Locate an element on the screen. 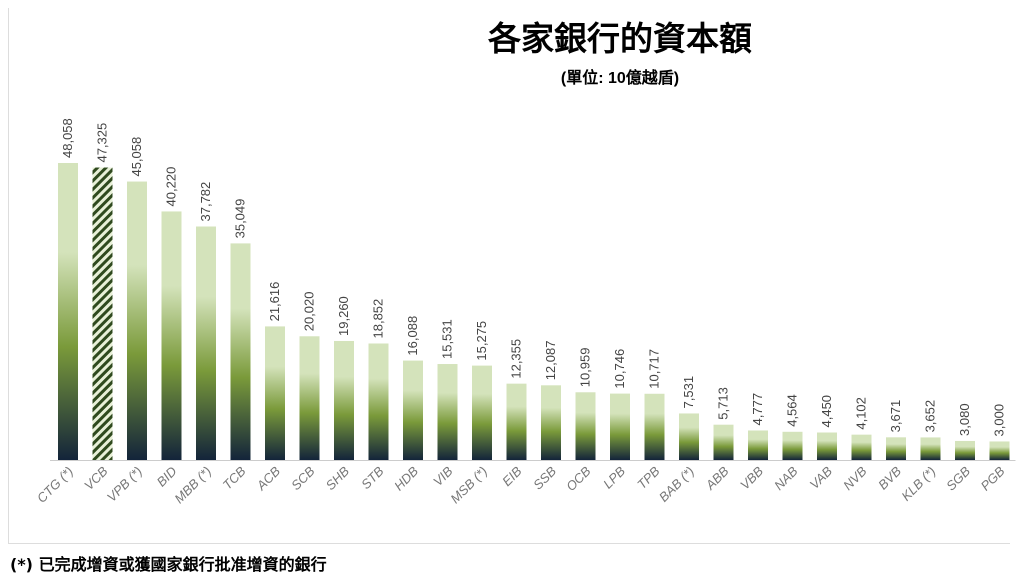 Image resolution: width=1024 pixels, height=587 pixels. category-label: VBB is located at coordinates (751, 477).